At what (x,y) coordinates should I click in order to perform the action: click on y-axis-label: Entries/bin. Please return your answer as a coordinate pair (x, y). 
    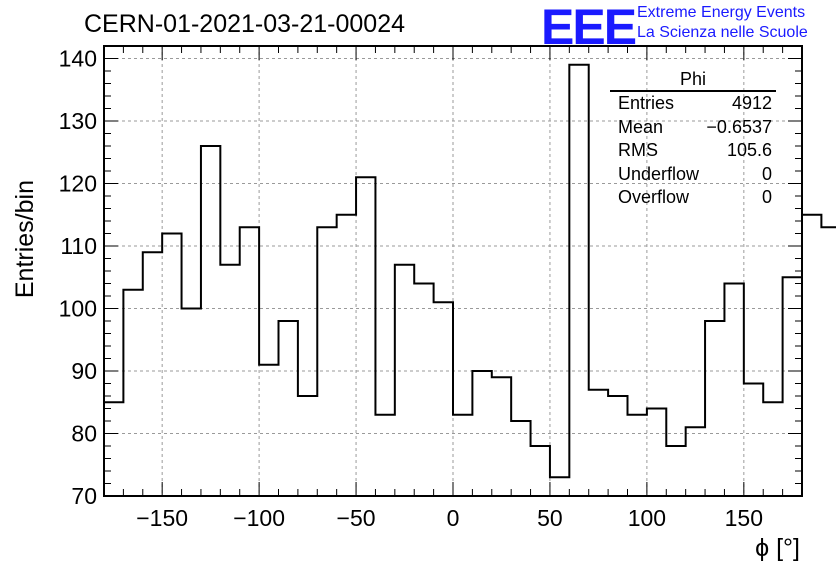
    Looking at the image, I should click on (25, 239).